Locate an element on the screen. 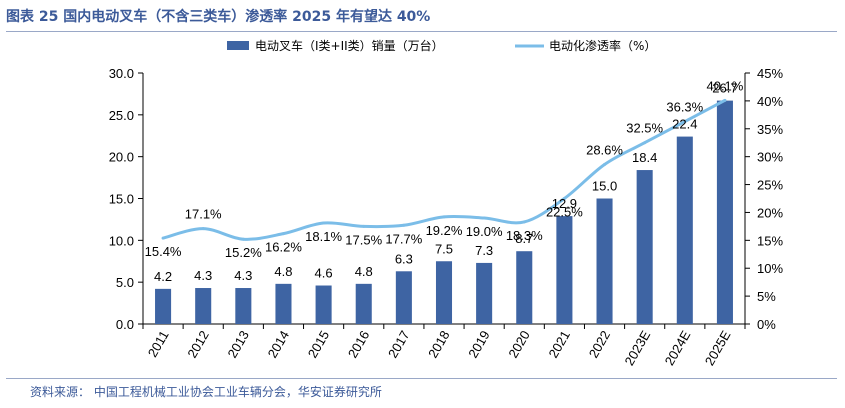 The width and height of the screenshot is (845, 408). line-value-label: 17.5% is located at coordinates (363, 239).